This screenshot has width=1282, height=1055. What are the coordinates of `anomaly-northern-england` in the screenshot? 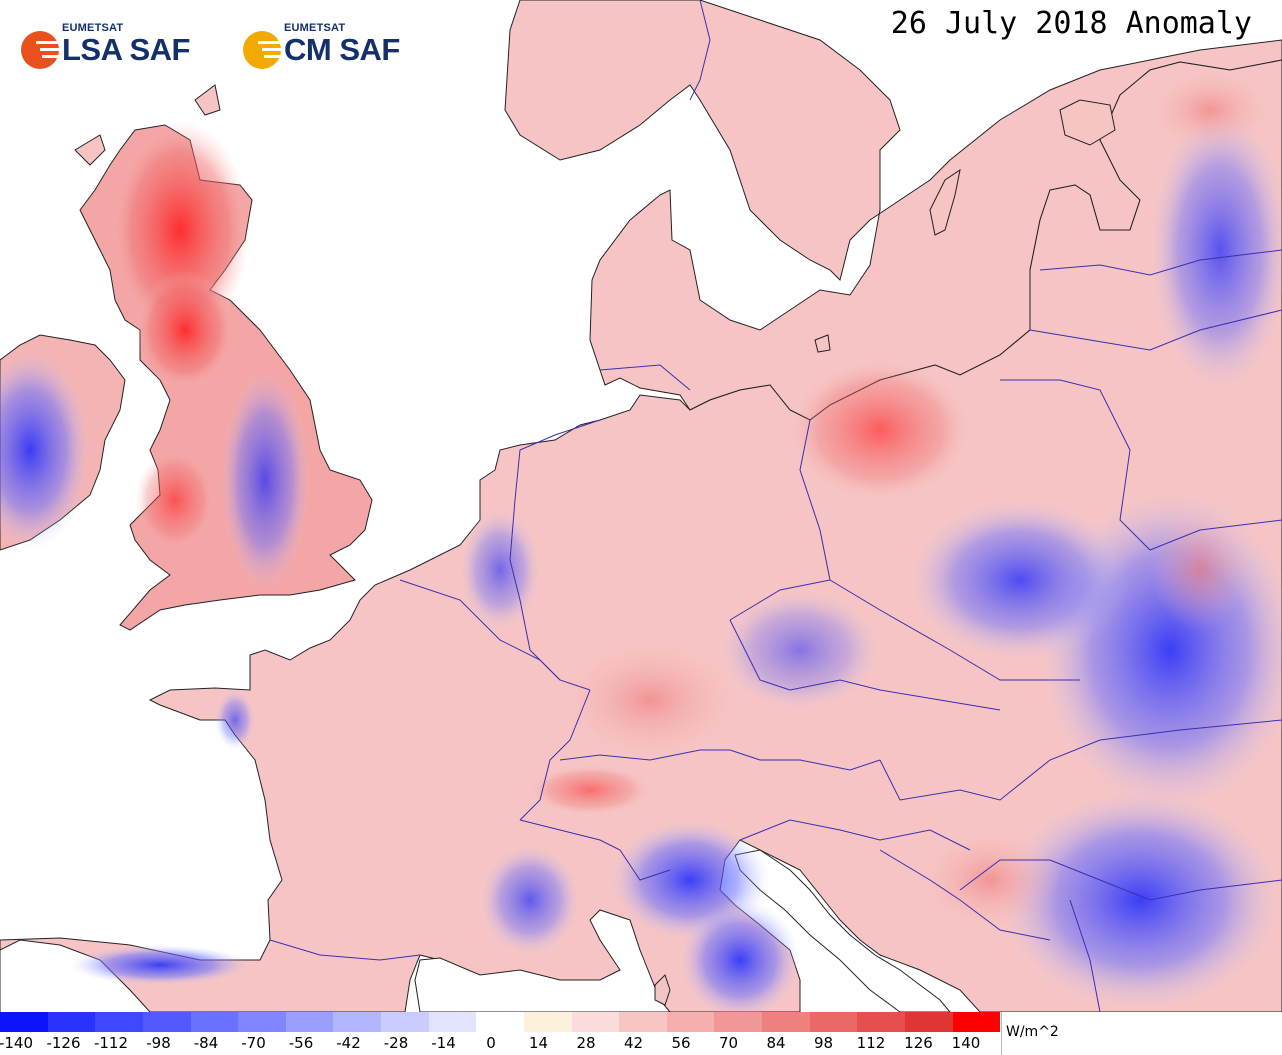 It's located at (185, 330).